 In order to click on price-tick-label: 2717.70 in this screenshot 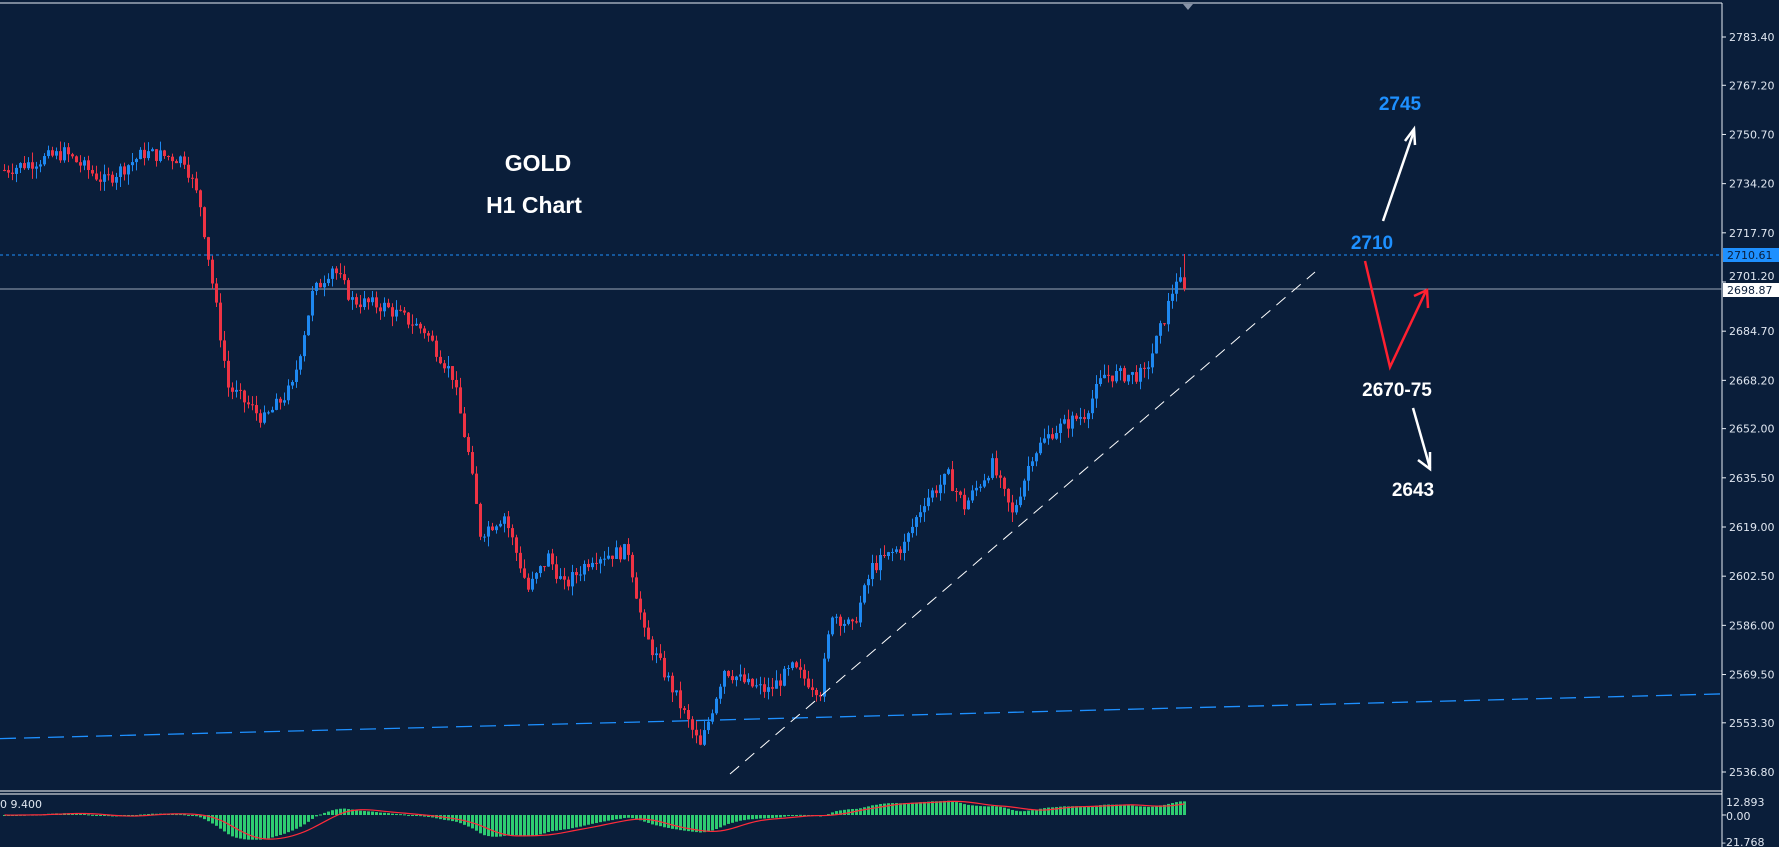, I will do `click(1752, 233)`.